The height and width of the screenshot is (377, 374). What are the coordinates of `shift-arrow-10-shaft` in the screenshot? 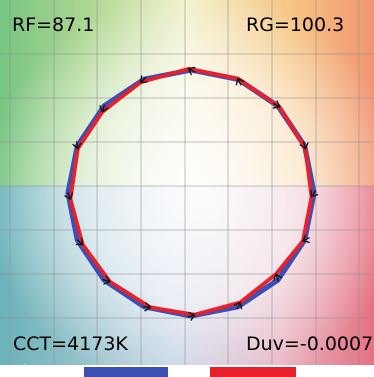 It's located at (106, 281).